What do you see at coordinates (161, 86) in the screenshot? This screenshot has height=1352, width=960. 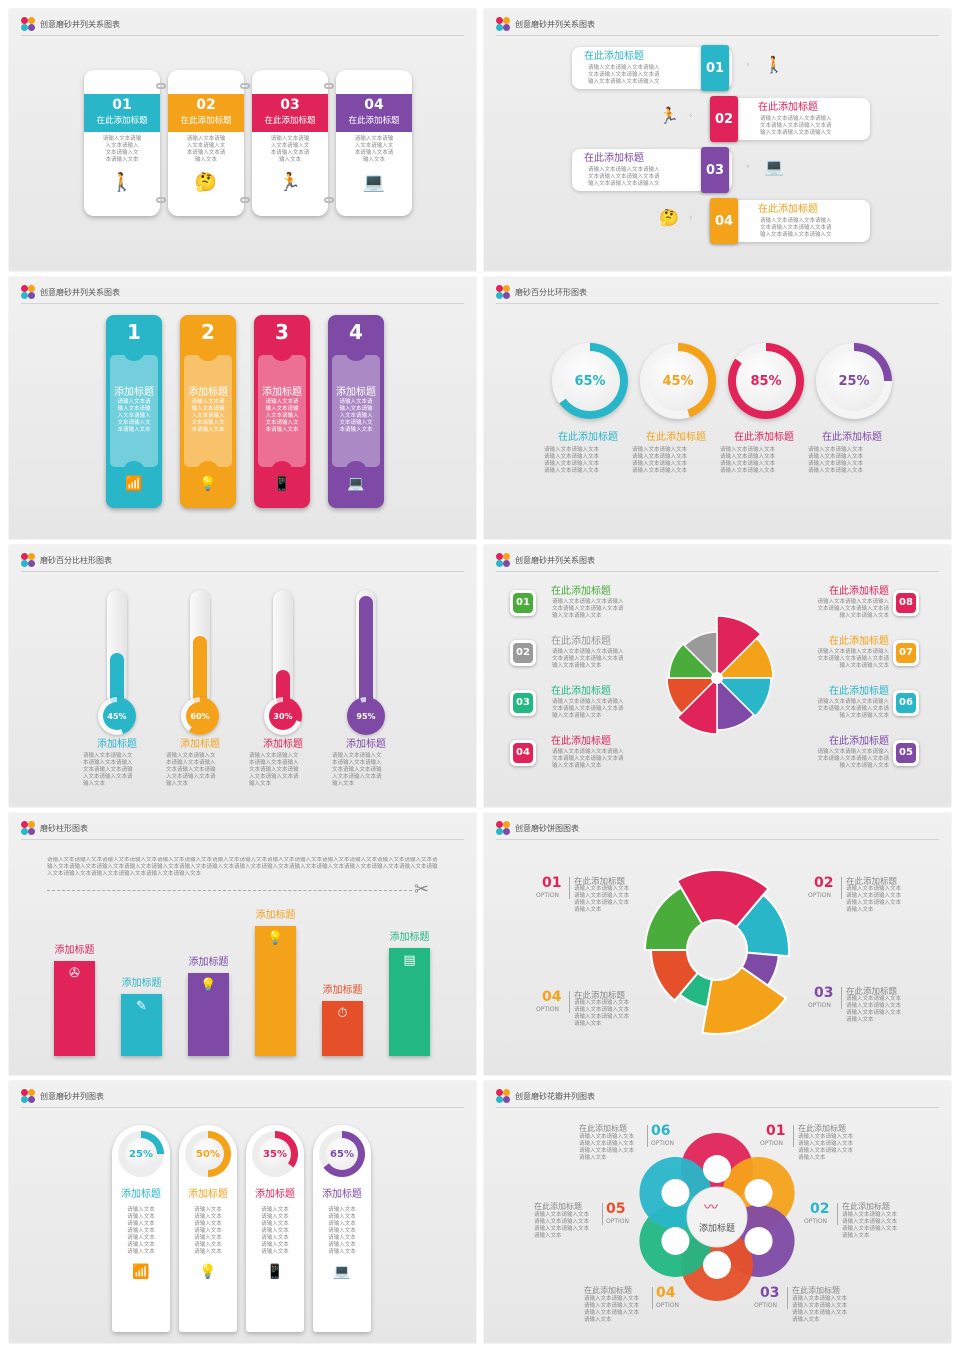 I see `binder-ring` at bounding box center [161, 86].